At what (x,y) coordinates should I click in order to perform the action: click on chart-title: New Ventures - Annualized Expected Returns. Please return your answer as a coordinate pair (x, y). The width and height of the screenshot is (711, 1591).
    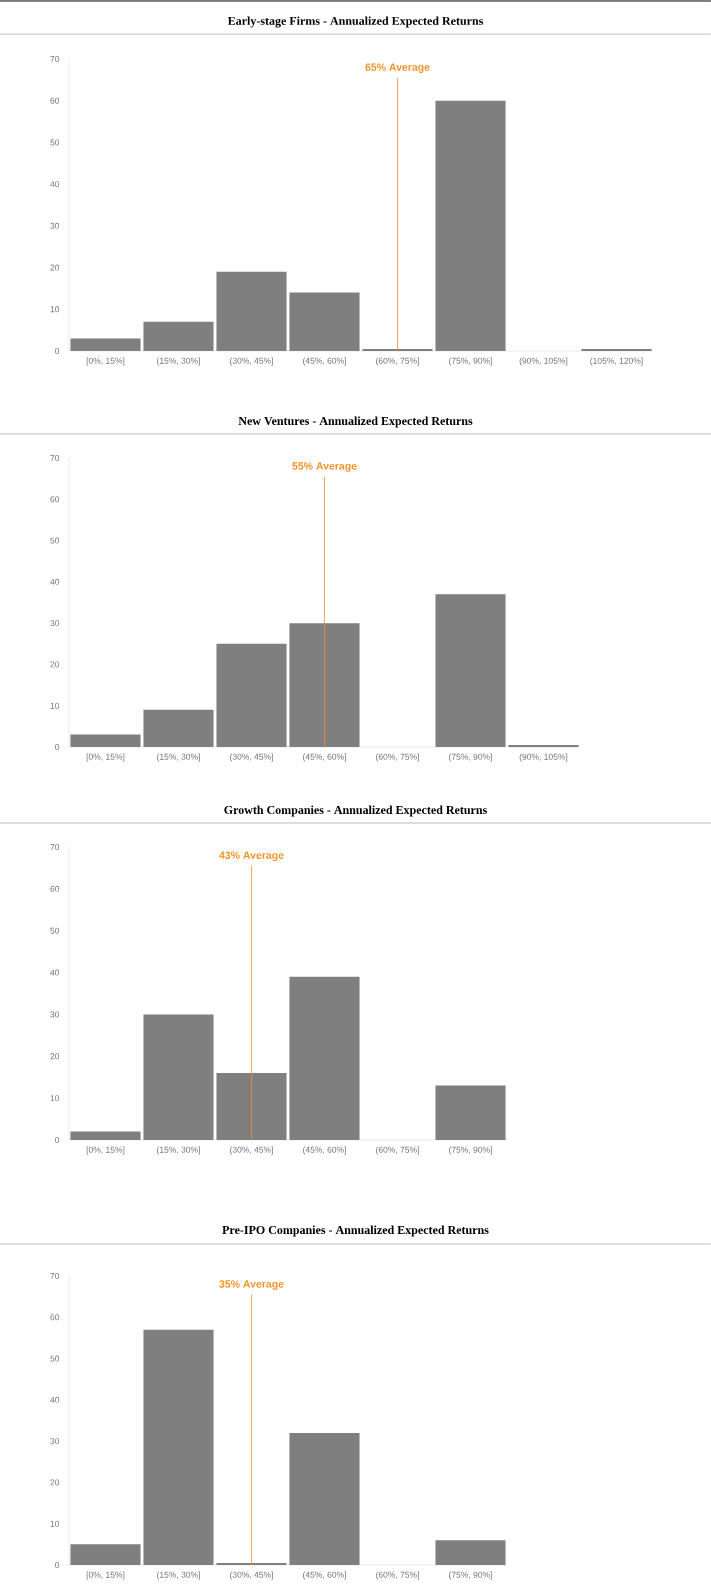
    Looking at the image, I should click on (355, 422).